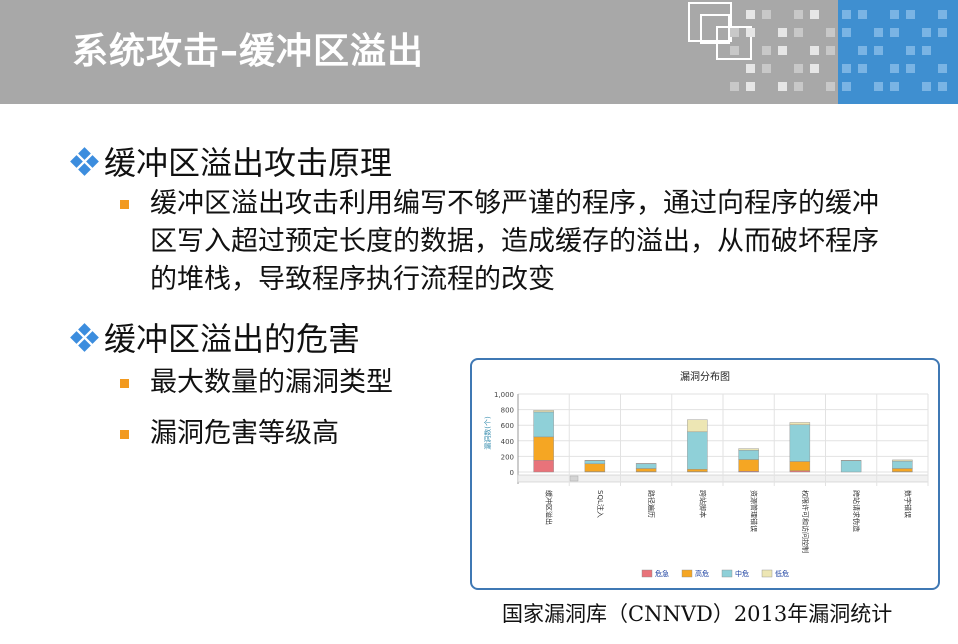 This screenshot has width=958, height=644. Describe the element at coordinates (754, 511) in the screenshot. I see `x-tick-label: 资源管理错误` at that location.